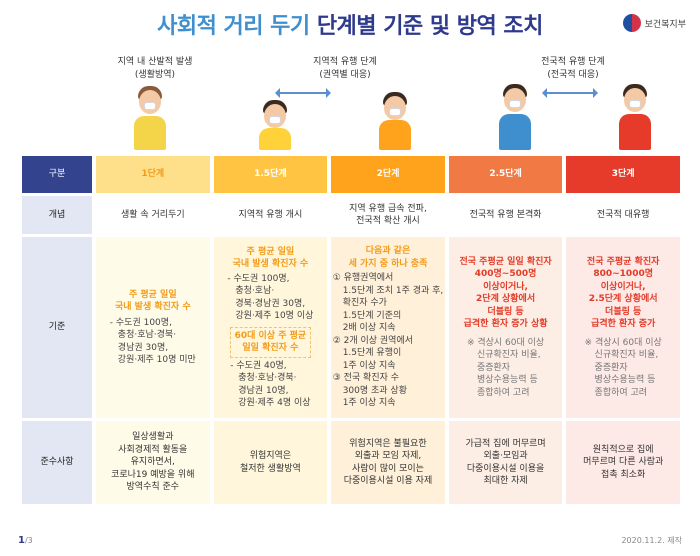  What do you see at coordinates (631, 23) in the screenshot?
I see `taegeuk-icon` at bounding box center [631, 23].